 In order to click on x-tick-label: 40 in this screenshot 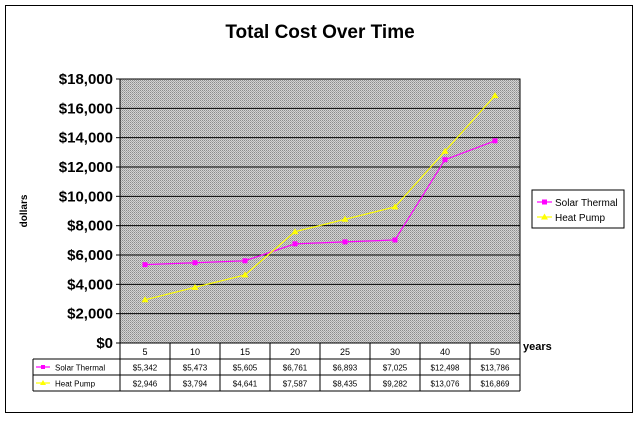, I will do `click(445, 352)`.